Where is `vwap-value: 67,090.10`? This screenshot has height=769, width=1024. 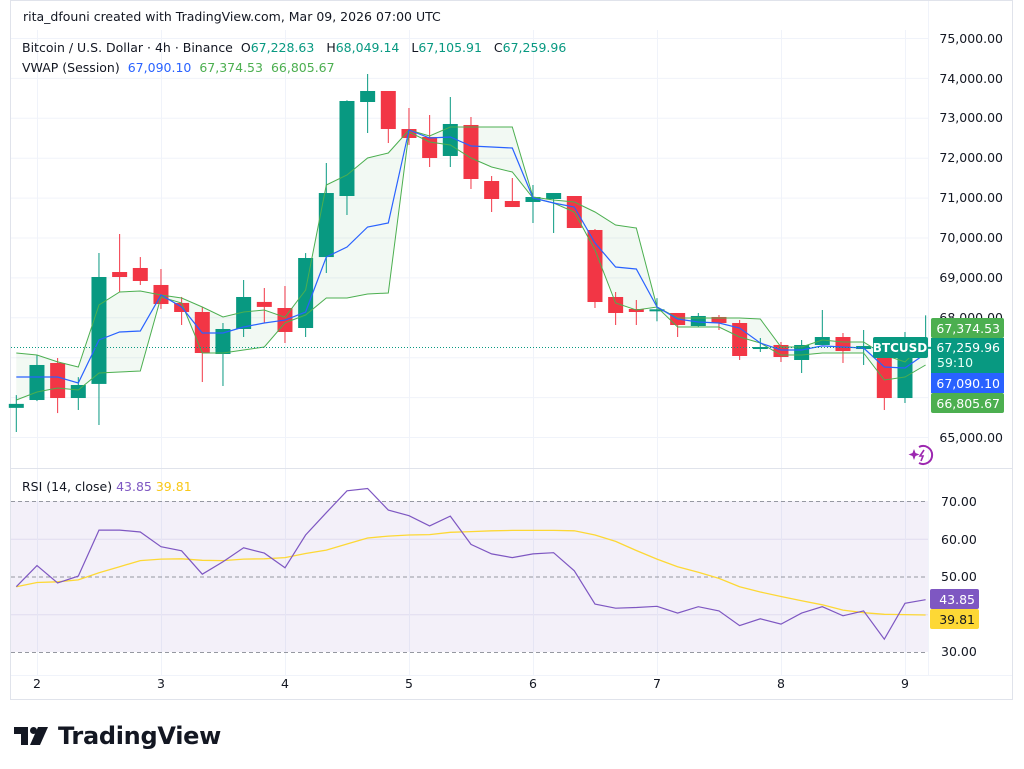 vwap-value: 67,090.10 is located at coordinates (159, 67).